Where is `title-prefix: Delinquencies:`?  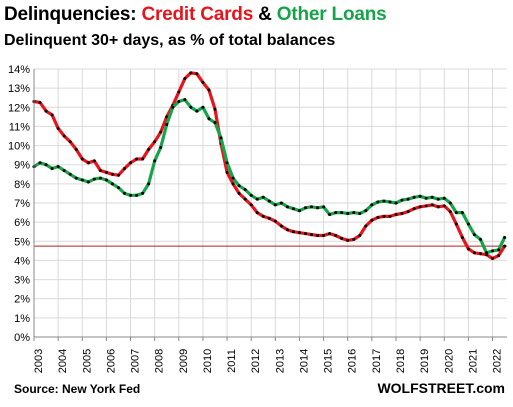
title-prefix: Delinquencies: is located at coordinates (70, 14).